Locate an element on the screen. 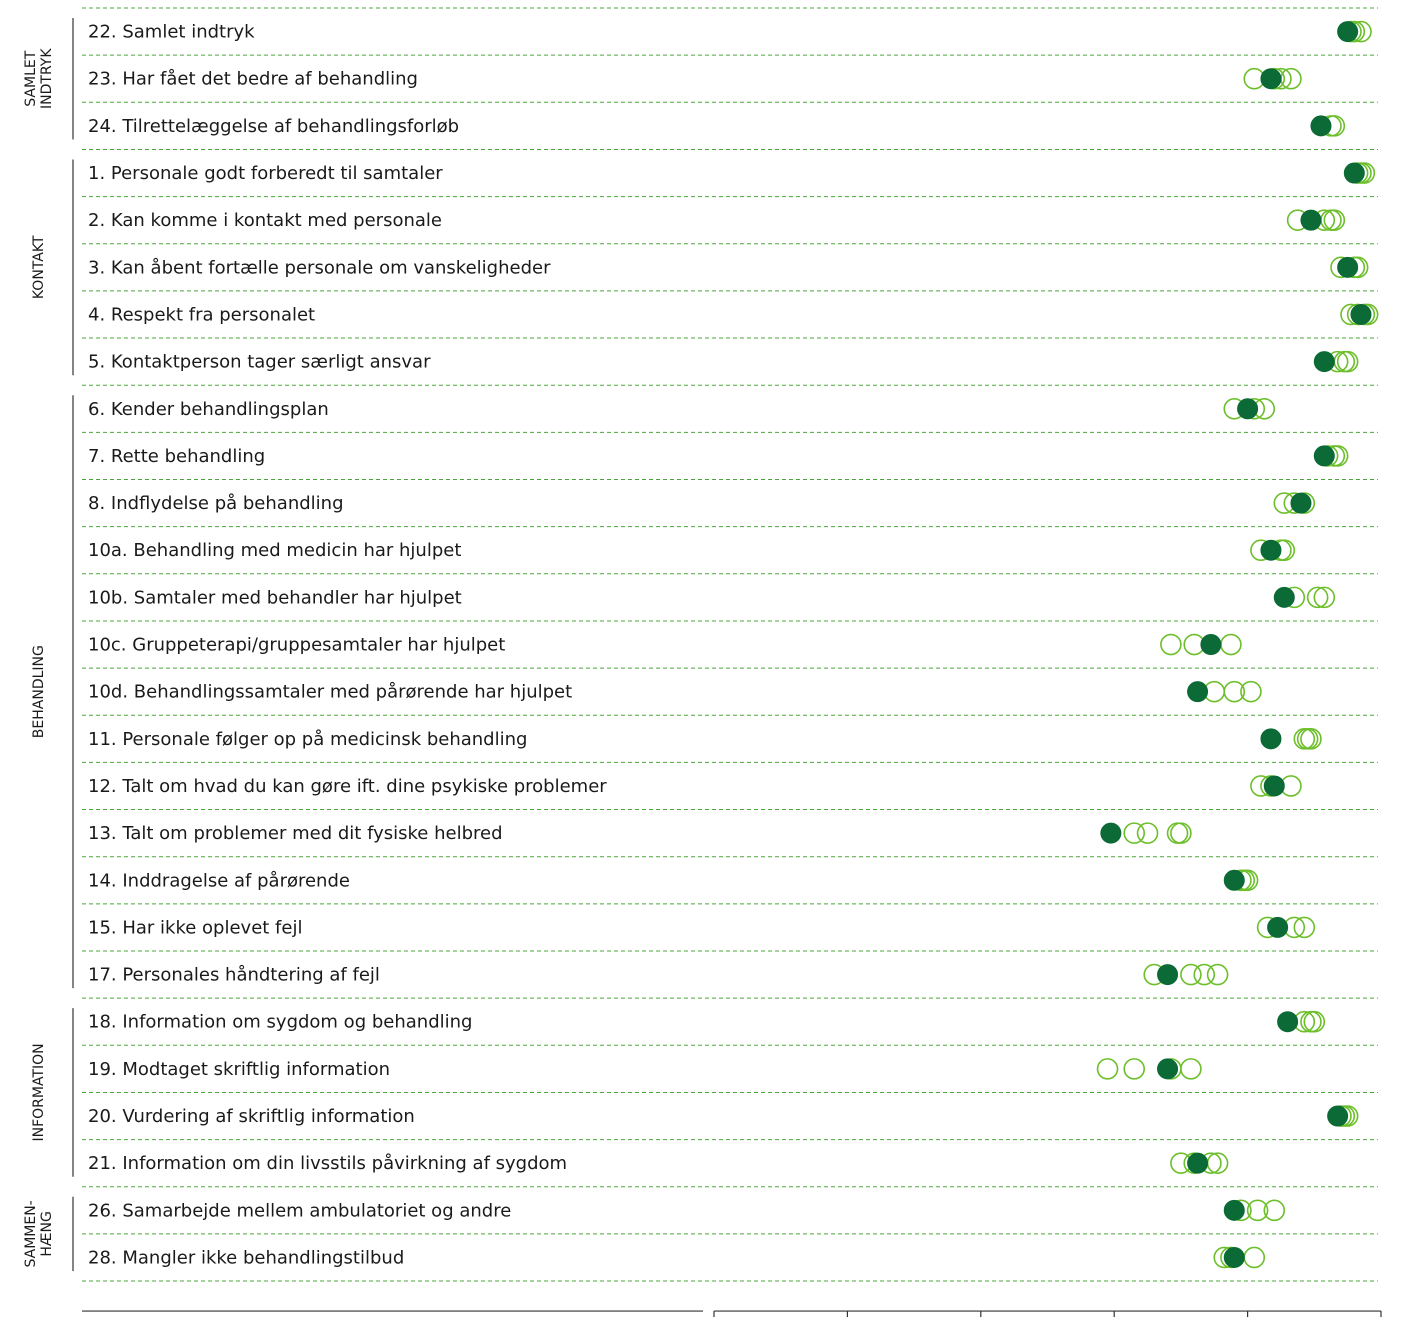 The height and width of the screenshot is (1323, 1424). row-label: 5. Kontaktperson tager særligt ansvar is located at coordinates (259, 362).